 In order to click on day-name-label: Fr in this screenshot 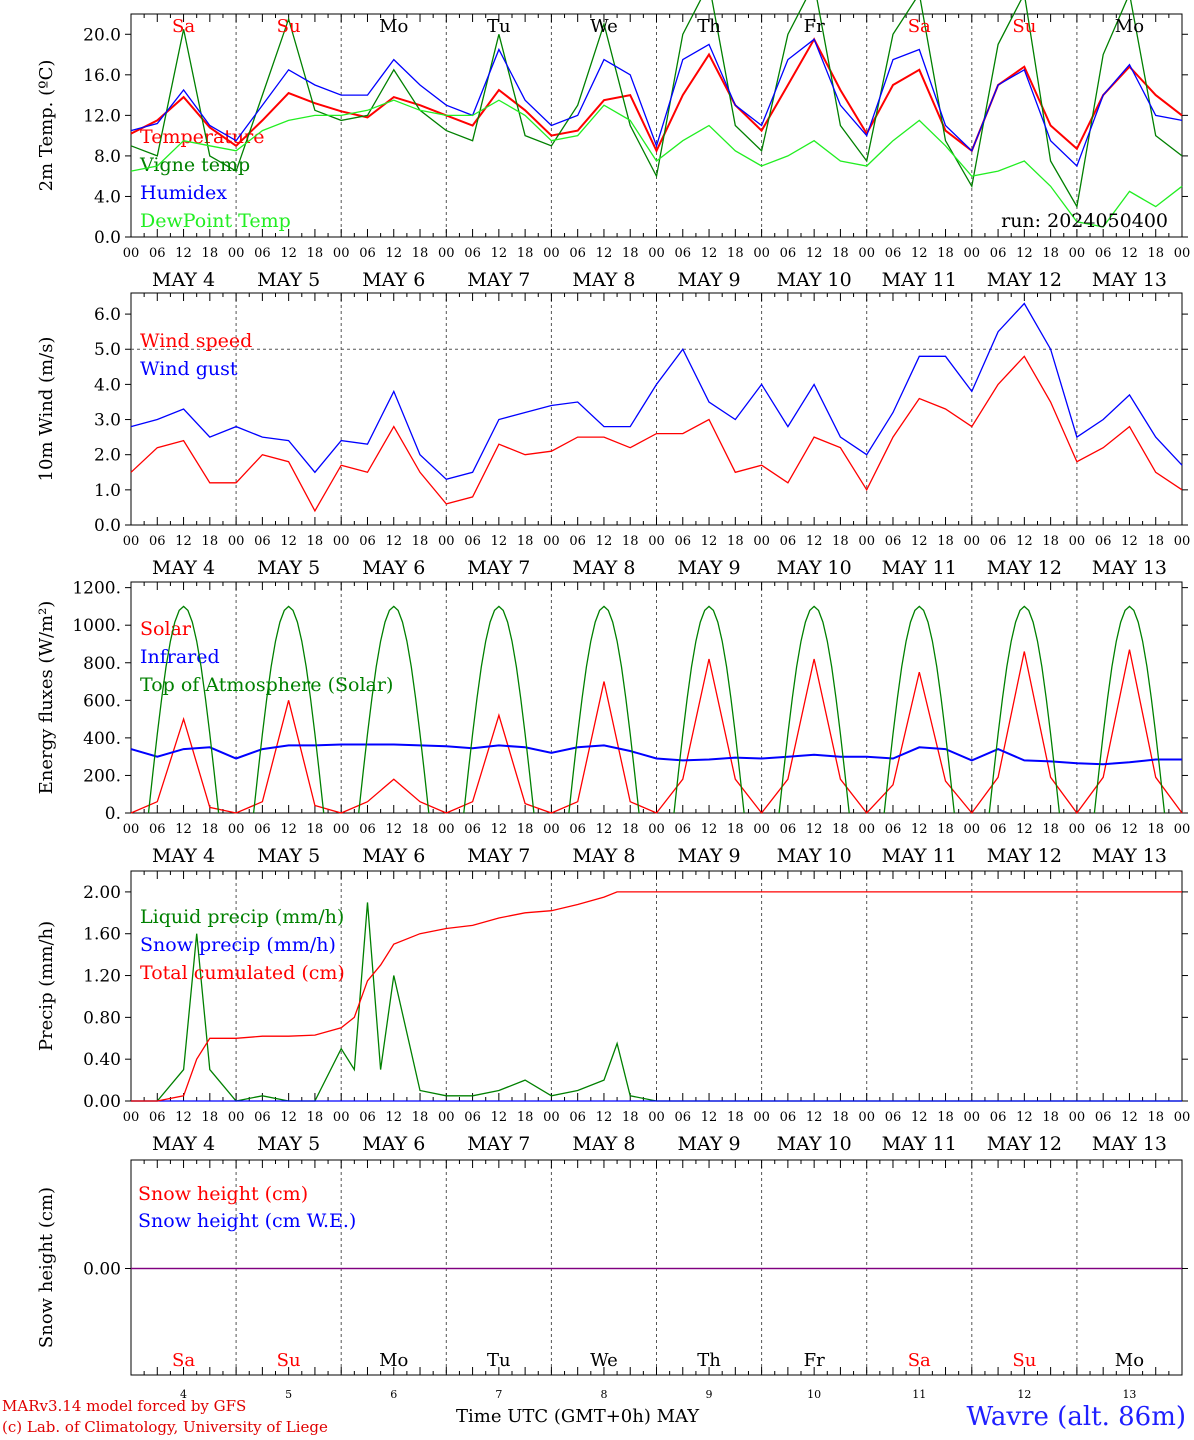, I will do `click(814, 26)`.